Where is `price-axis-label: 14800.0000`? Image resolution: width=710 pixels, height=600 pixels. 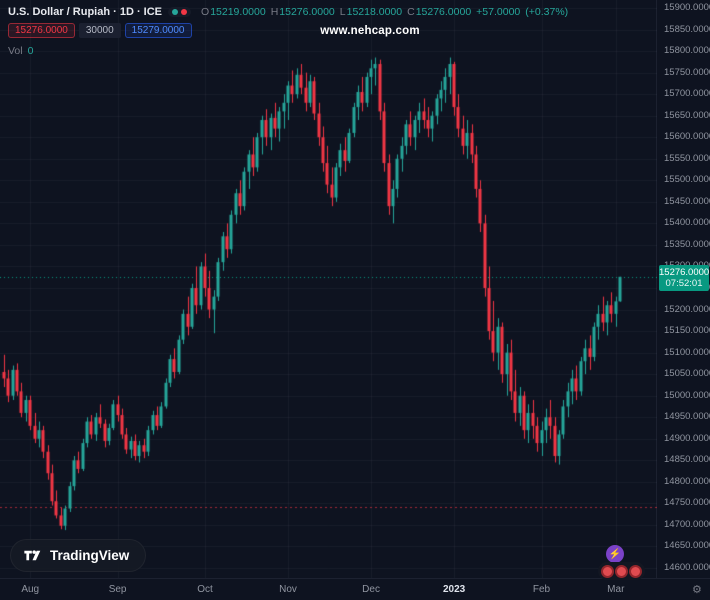
price-axis-label: 14800.0000 is located at coordinates (687, 481).